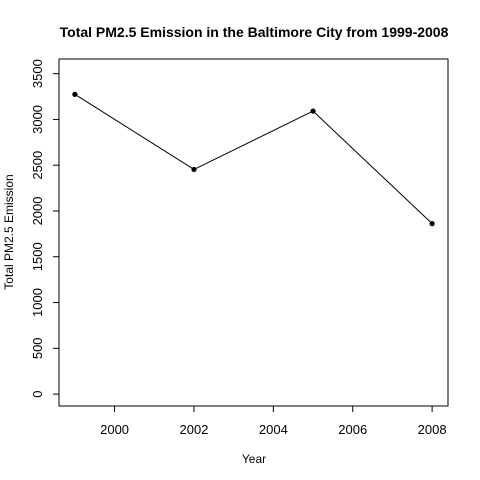 Image resolution: width=480 pixels, height=480 pixels. What do you see at coordinates (37, 211) in the screenshot?
I see `y-tick-label: 2000` at bounding box center [37, 211].